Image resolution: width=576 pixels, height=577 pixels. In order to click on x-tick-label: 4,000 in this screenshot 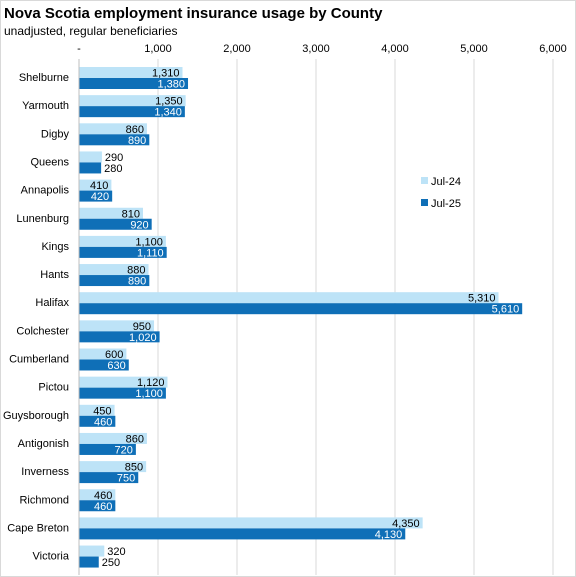, I will do `click(395, 49)`.